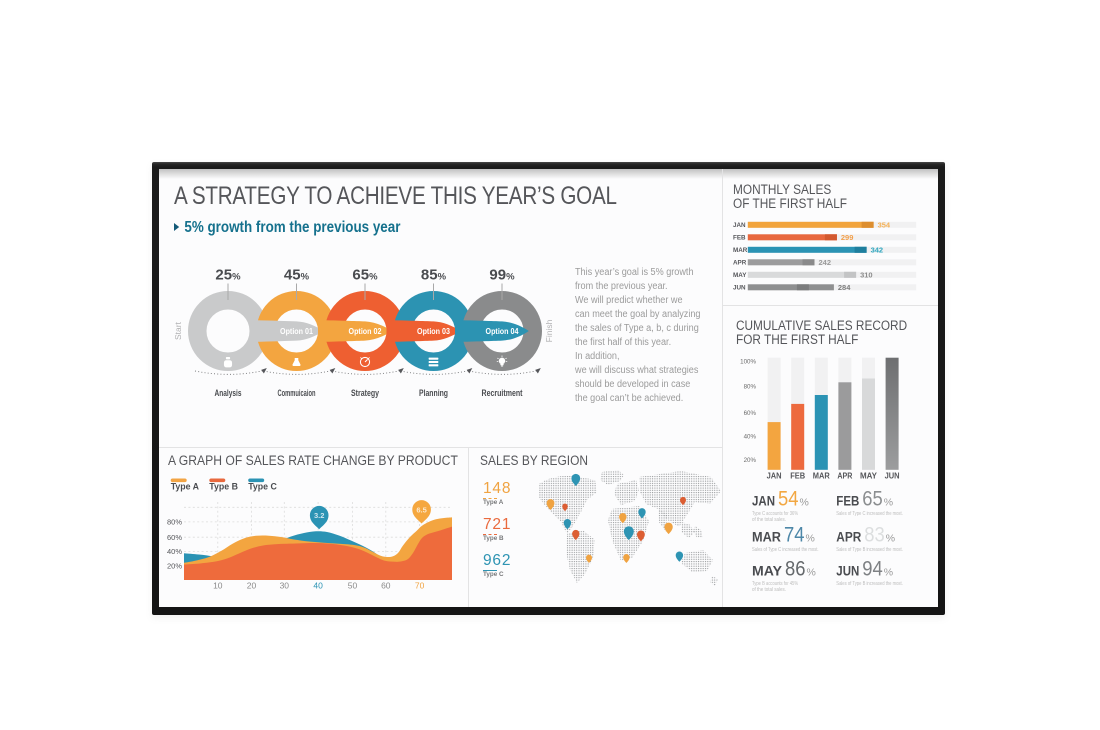 The height and width of the screenshot is (730, 1100). I want to click on svg-text: Option 02, so click(365, 331).